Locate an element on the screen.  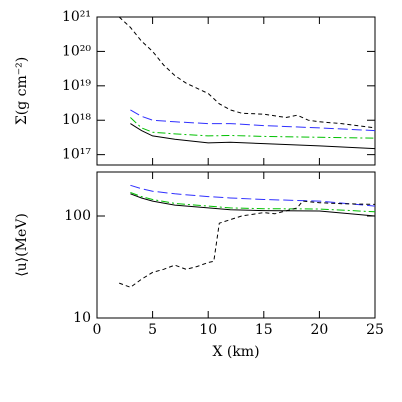
x-axis-label: X (km) is located at coordinates (235, 352).